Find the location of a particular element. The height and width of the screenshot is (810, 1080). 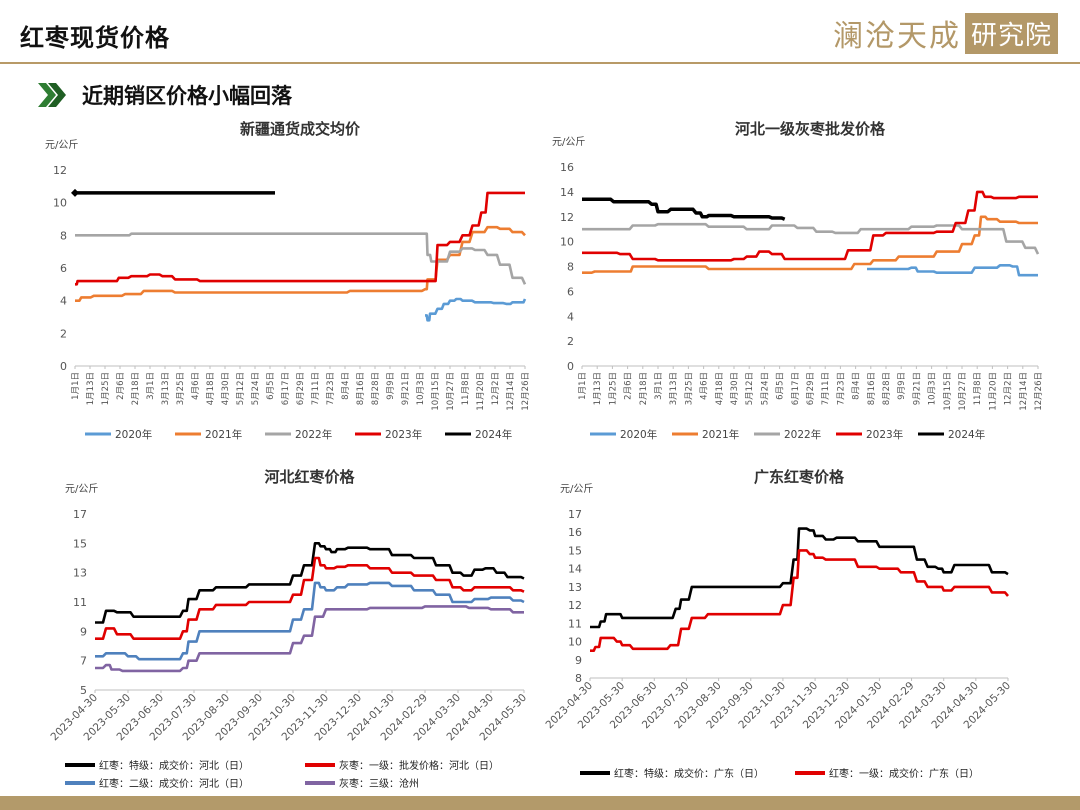

chart-title: 广东红枣价格 is located at coordinates (799, 477).